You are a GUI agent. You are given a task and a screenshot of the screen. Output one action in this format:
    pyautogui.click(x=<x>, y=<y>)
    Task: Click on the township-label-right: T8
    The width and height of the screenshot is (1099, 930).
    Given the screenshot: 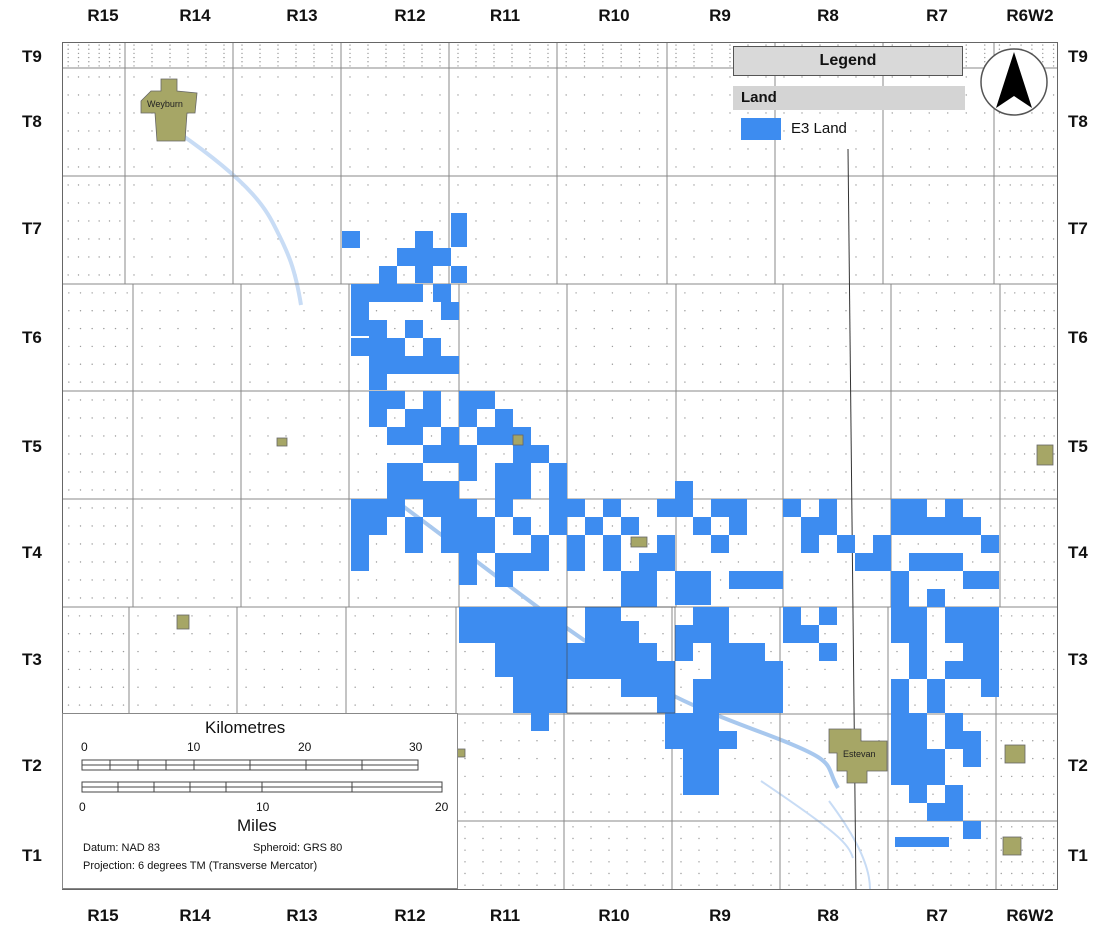 What is the action you would take?
    pyautogui.click(x=1078, y=121)
    